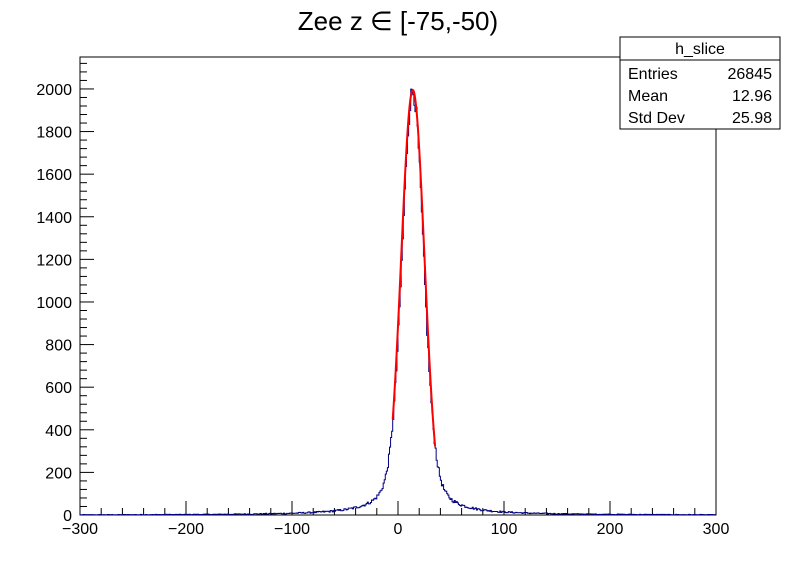 Image resolution: width=796 pixels, height=572 pixels. I want to click on y-tick-label: 1000, so click(54, 303).